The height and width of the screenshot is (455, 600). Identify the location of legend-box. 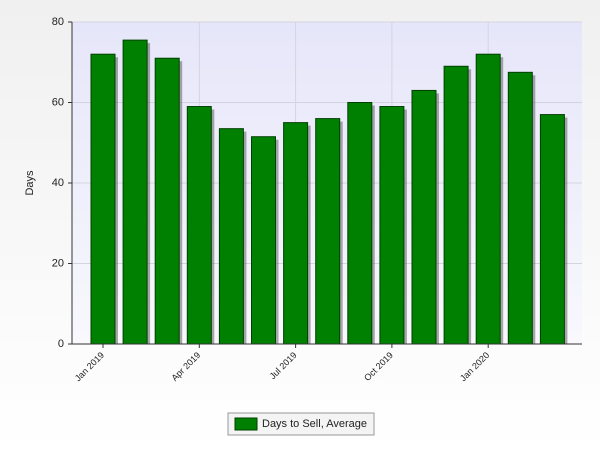
(301, 424).